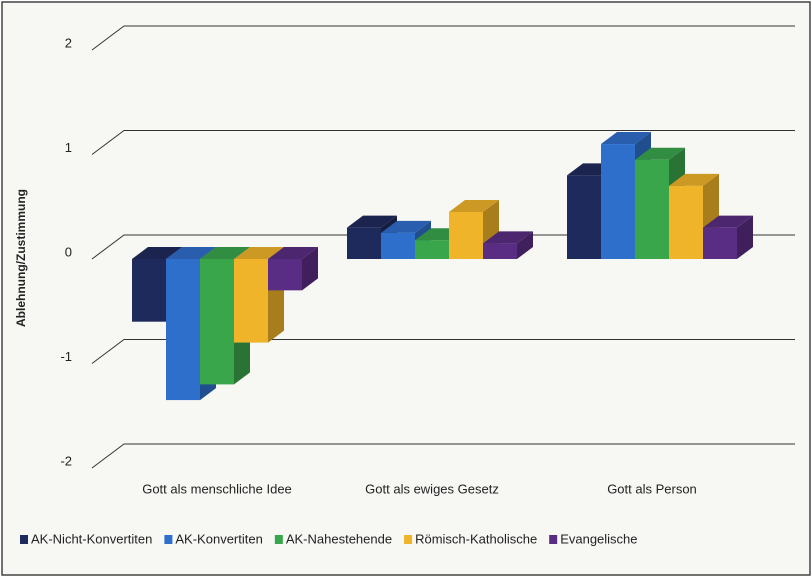 The height and width of the screenshot is (577, 812). Describe the element at coordinates (21, 258) in the screenshot. I see `y-axis-label: Ablehnung/Zustimmung` at that location.